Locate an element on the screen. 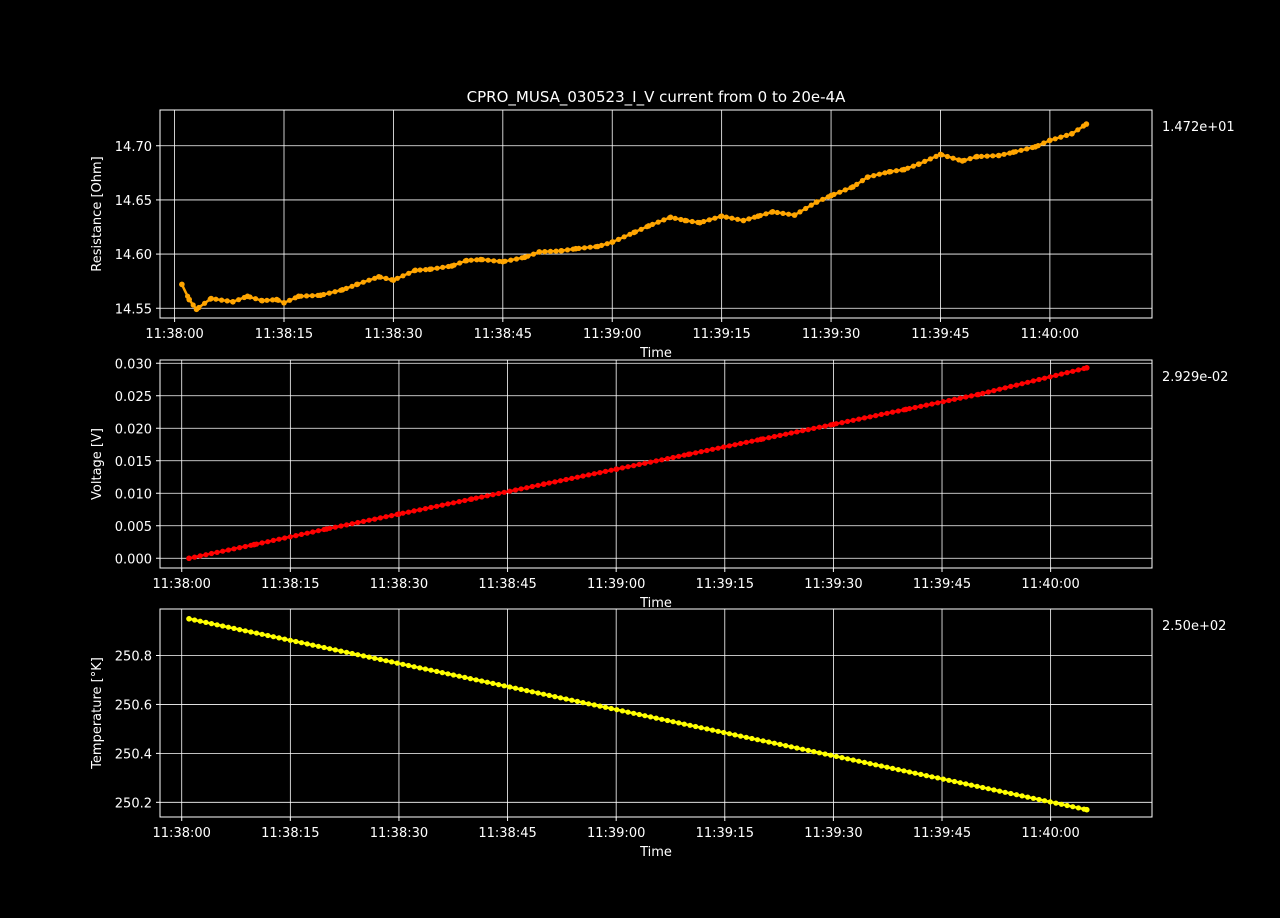  x-tick-label: 11:38:45 is located at coordinates (503, 334).